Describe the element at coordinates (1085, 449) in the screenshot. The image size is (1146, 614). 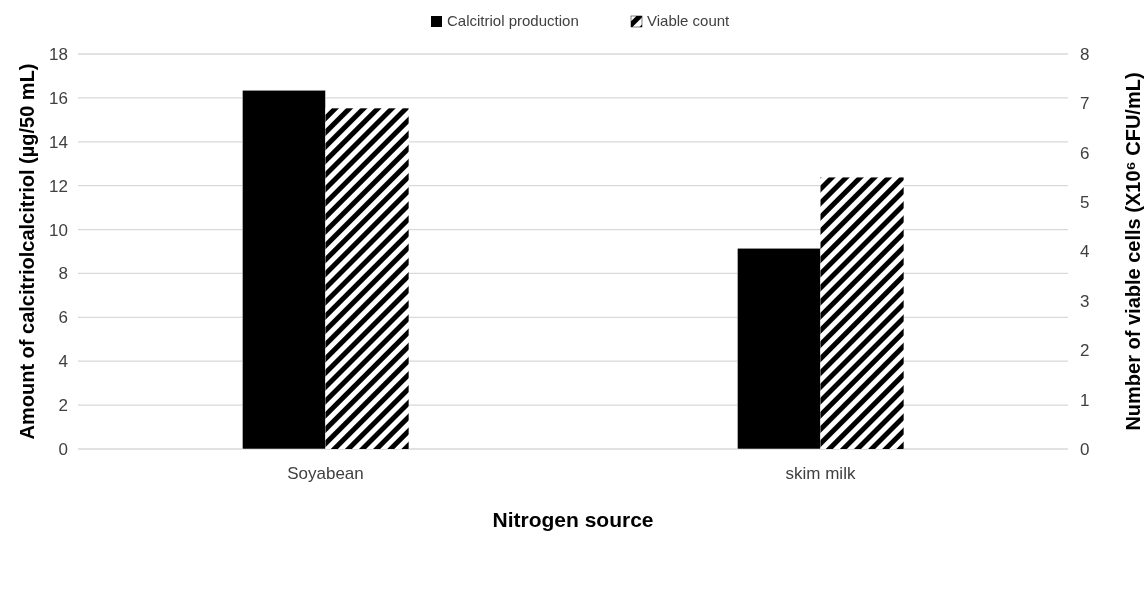
I see `y2-tick-label: 0` at that location.